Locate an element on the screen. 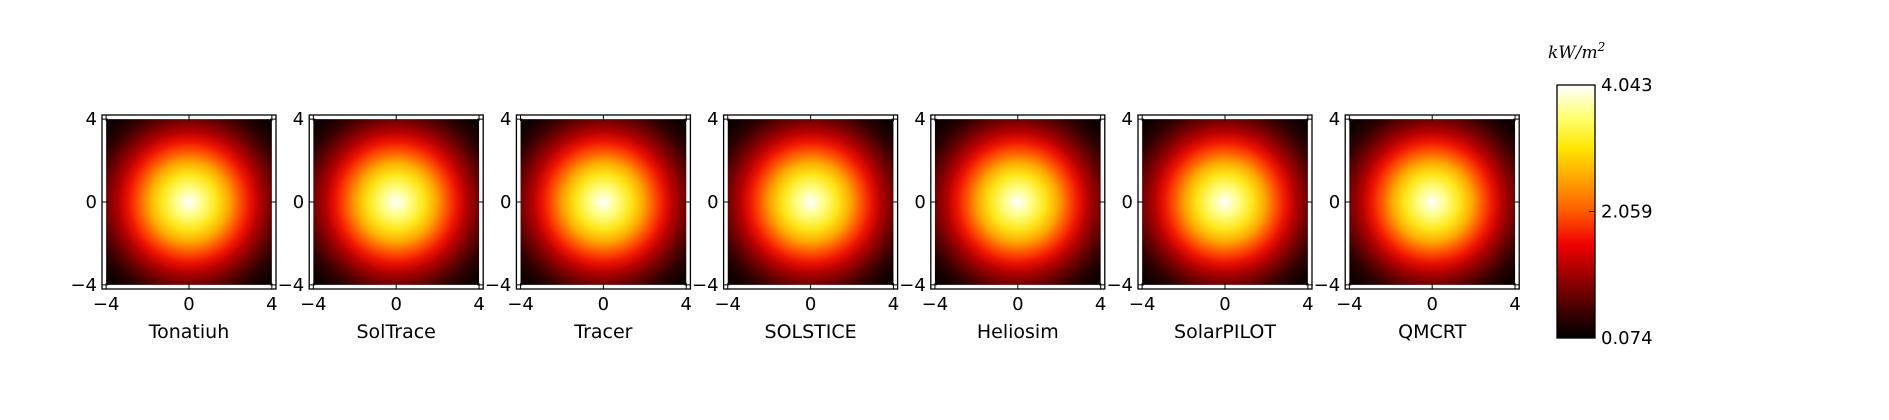 This screenshot has width=1889, height=420. panel-title: SolarPILOT is located at coordinates (1225, 332).